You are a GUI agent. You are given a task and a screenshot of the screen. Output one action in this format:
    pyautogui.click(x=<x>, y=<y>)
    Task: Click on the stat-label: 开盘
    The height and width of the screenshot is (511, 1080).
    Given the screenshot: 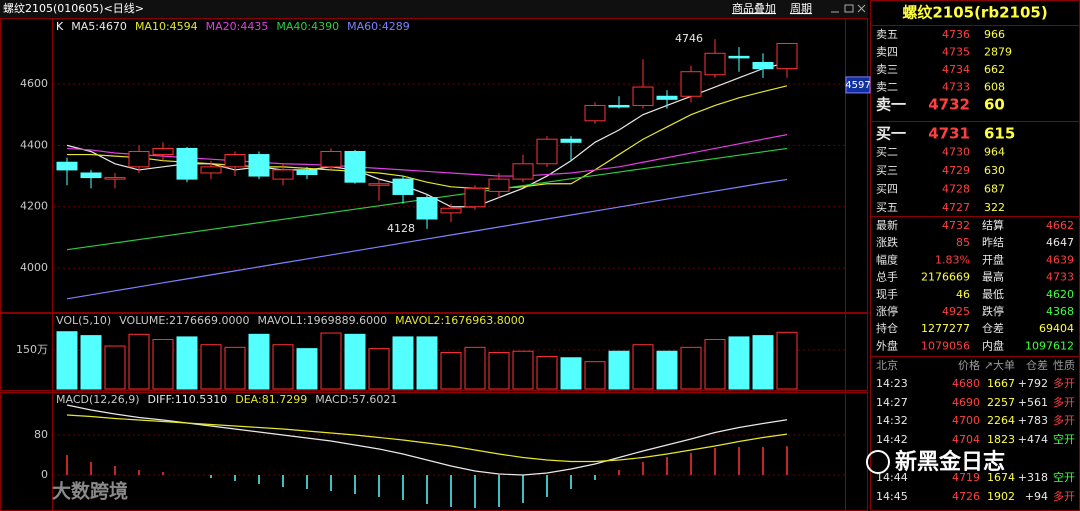 What is the action you would take?
    pyautogui.click(x=993, y=259)
    